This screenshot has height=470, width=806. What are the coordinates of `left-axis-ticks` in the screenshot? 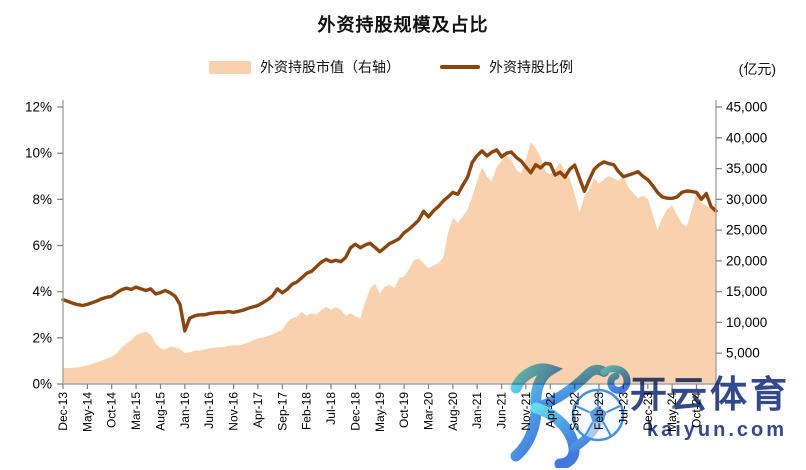 It's located at (60, 245).